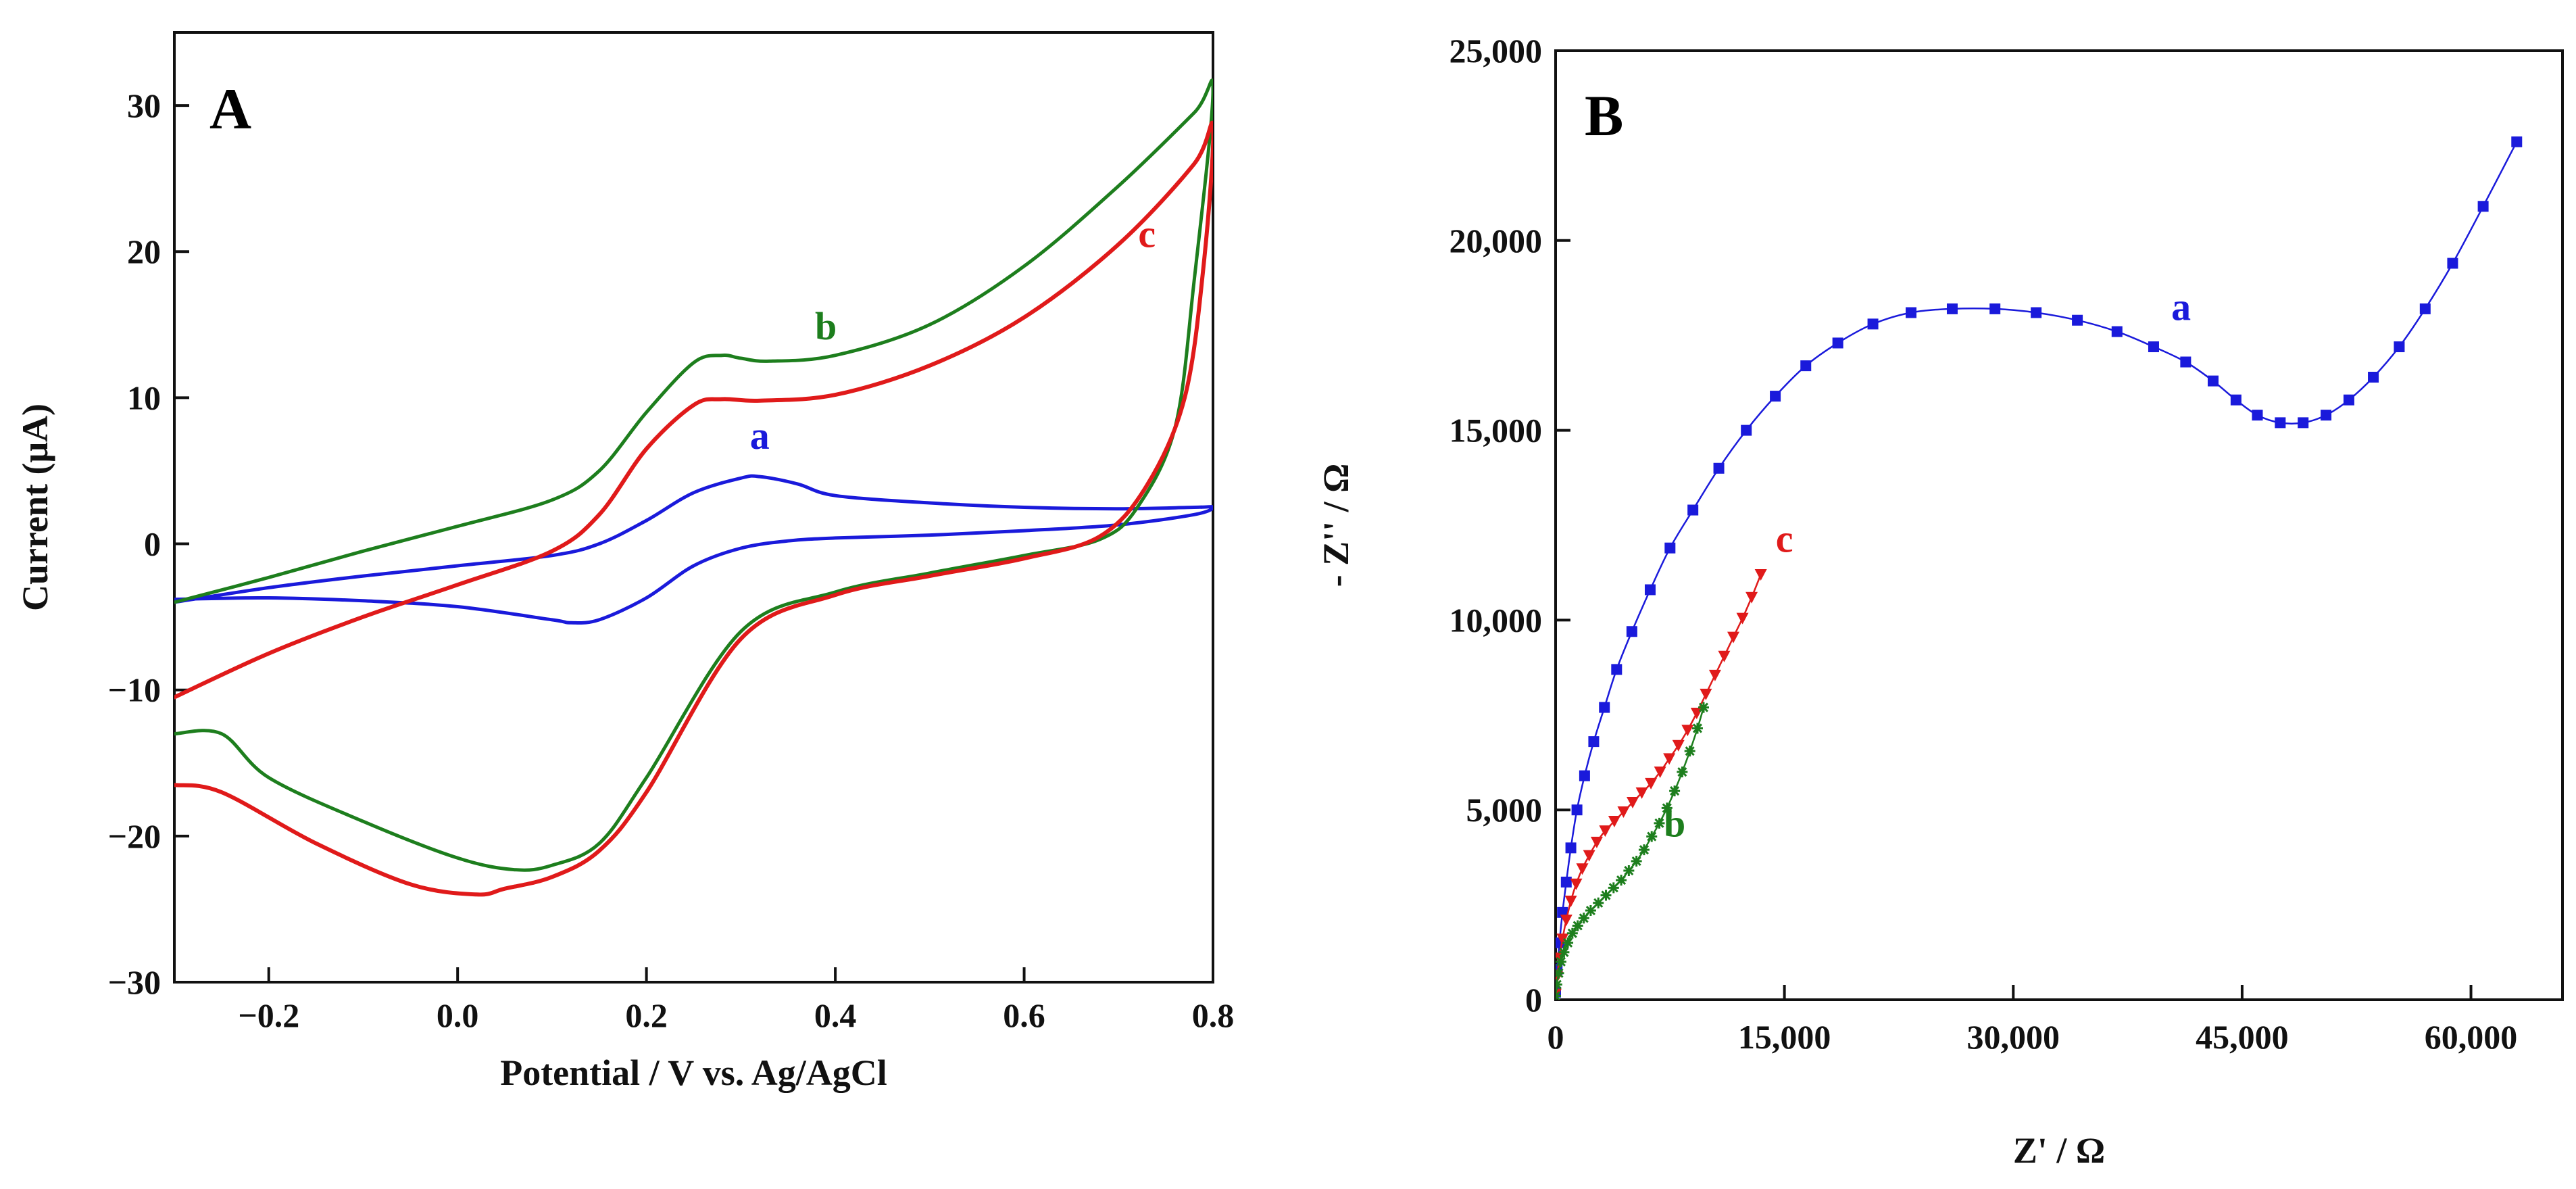 The image size is (2576, 1189). What do you see at coordinates (694, 1072) in the screenshot?
I see `x-axis-title: Potential / V vs. Ag/AgCl` at bounding box center [694, 1072].